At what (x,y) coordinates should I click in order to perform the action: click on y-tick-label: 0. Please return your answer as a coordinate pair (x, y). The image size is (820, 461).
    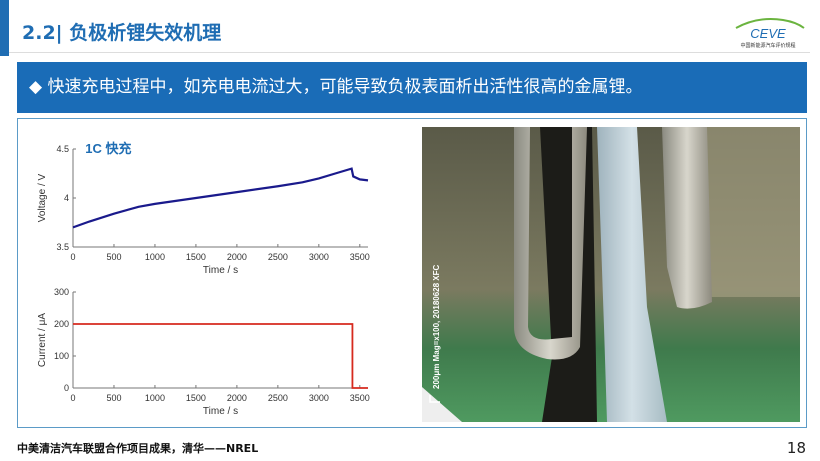
    Looking at the image, I should click on (66, 388).